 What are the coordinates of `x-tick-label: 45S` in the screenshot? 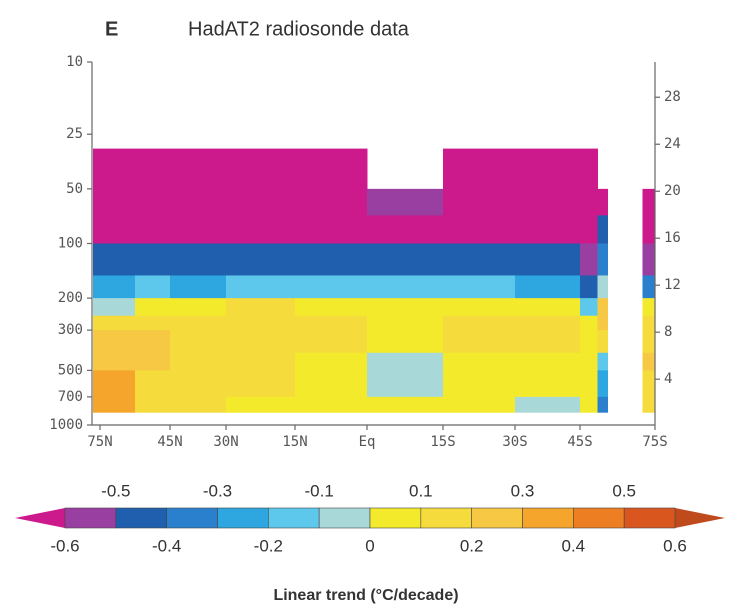 It's located at (579, 442).